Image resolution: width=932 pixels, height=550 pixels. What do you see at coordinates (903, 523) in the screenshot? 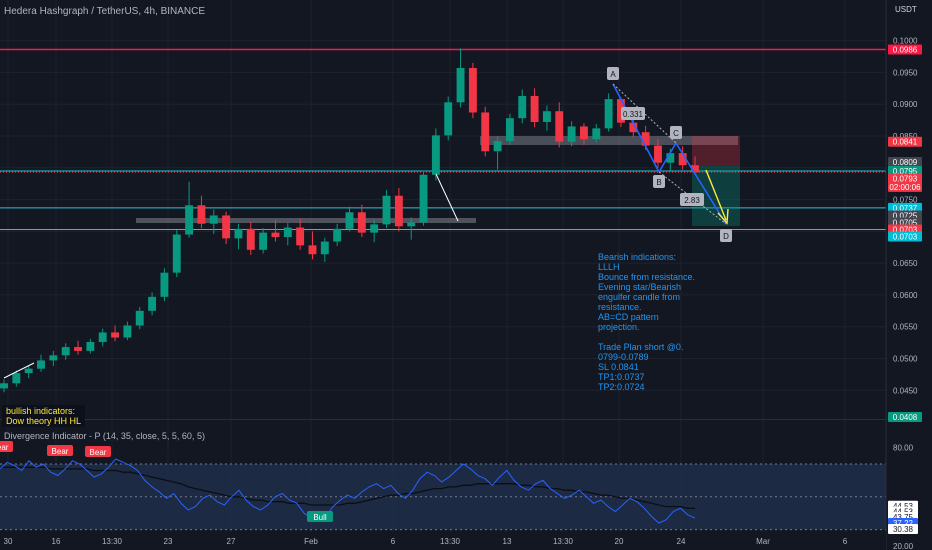
I see `indicator-tag-text: 37.22` at bounding box center [903, 523].